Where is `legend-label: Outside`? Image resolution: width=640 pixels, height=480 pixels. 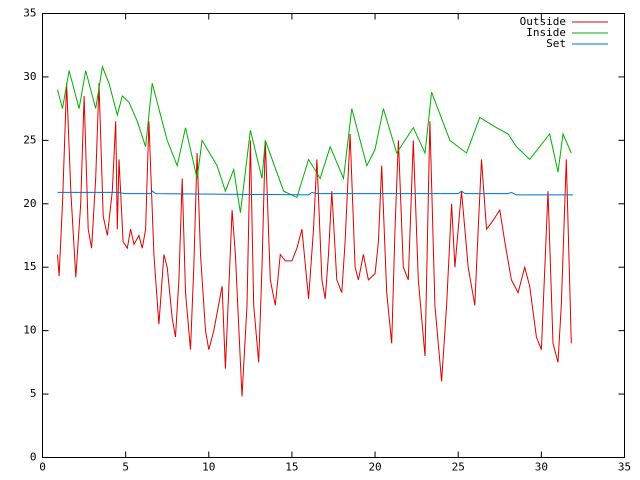 legend-label: Outside is located at coordinates (543, 21).